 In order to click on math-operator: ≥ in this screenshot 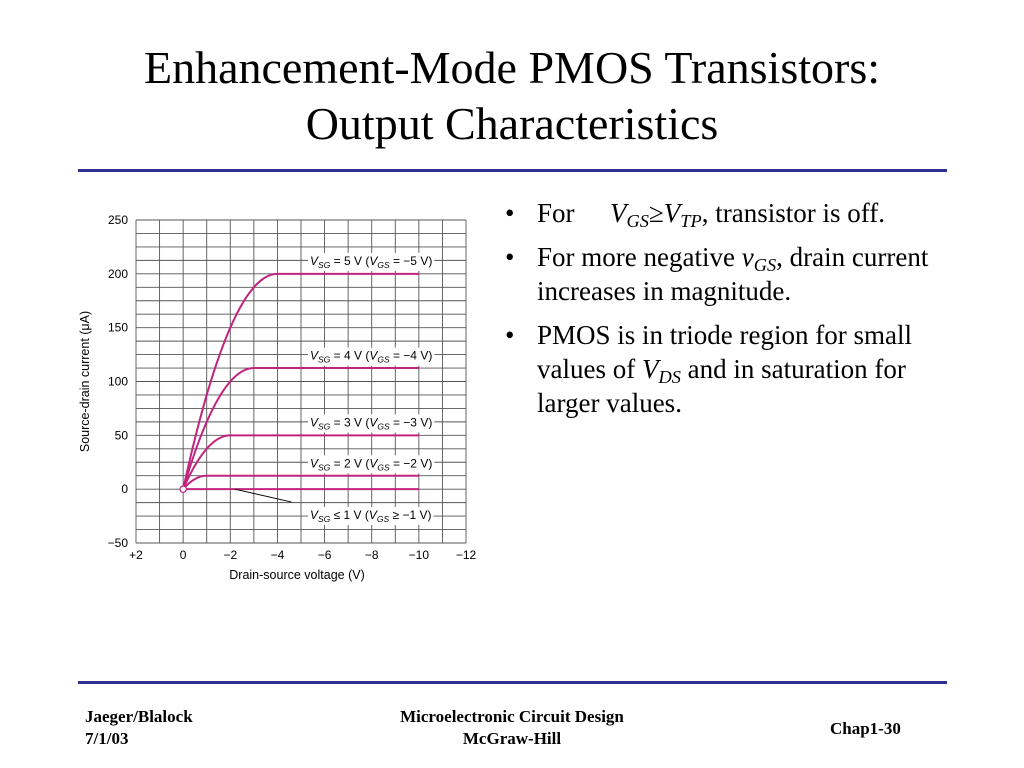, I will do `click(656, 213)`.